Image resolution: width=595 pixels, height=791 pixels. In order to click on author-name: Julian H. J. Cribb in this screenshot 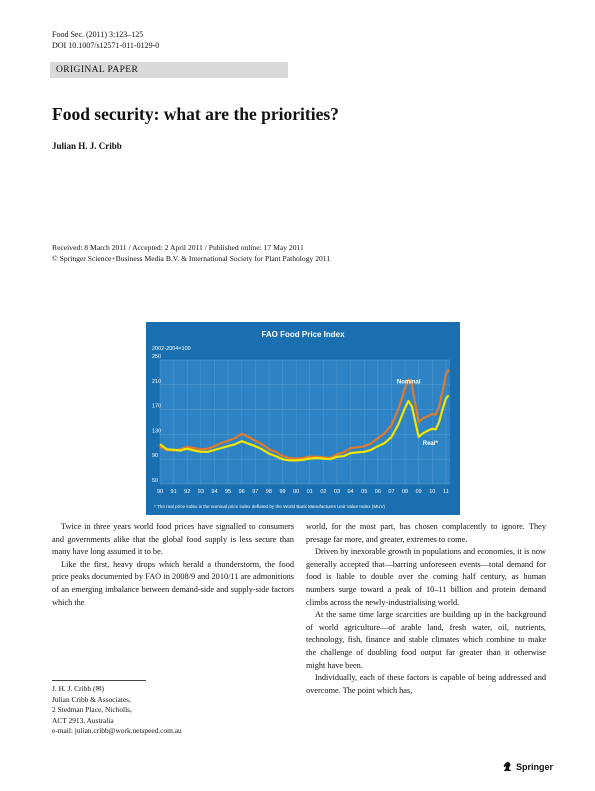, I will do `click(87, 146)`.